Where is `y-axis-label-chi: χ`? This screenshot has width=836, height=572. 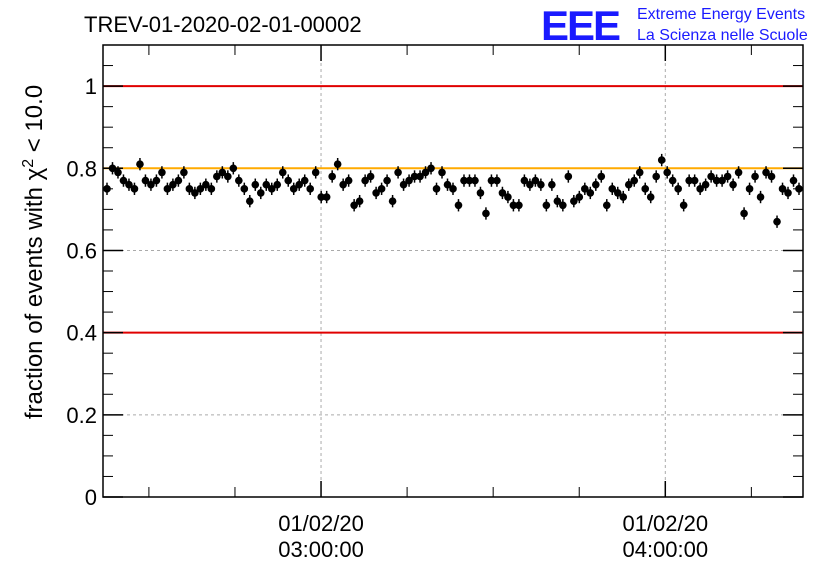 y-axis-label-chi: χ is located at coordinates (34, 173).